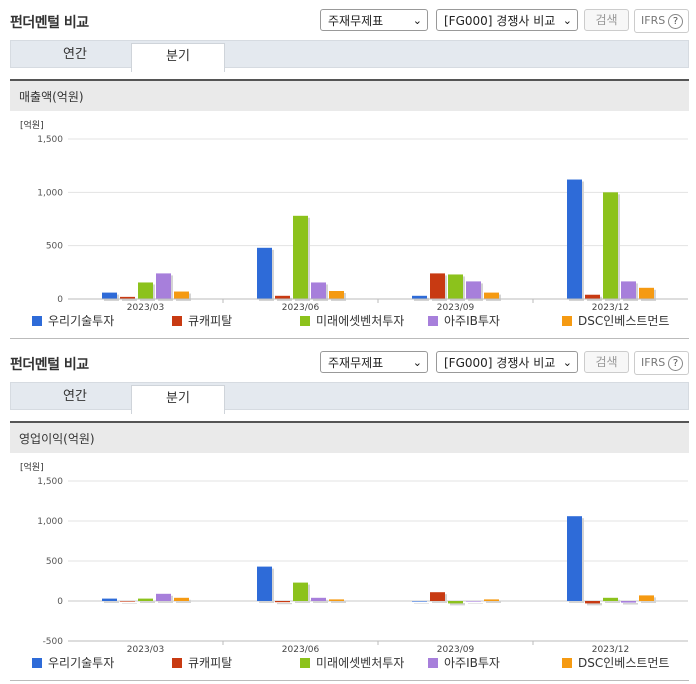 The height and width of the screenshot is (684, 696). I want to click on section-title: 펀더멘털 비교, so click(49, 23).